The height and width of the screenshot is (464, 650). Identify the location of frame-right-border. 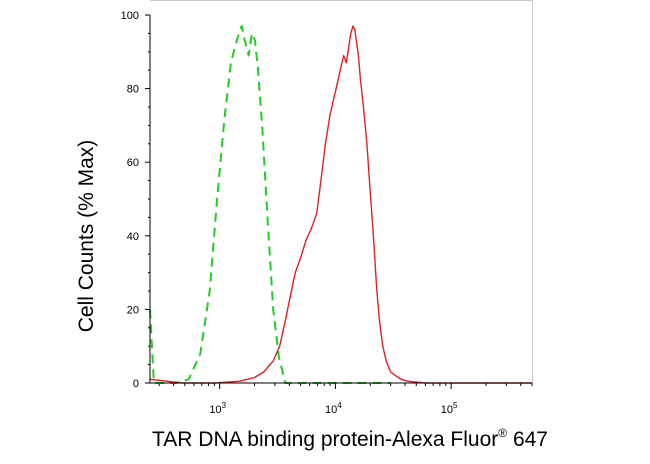
(532, 191).